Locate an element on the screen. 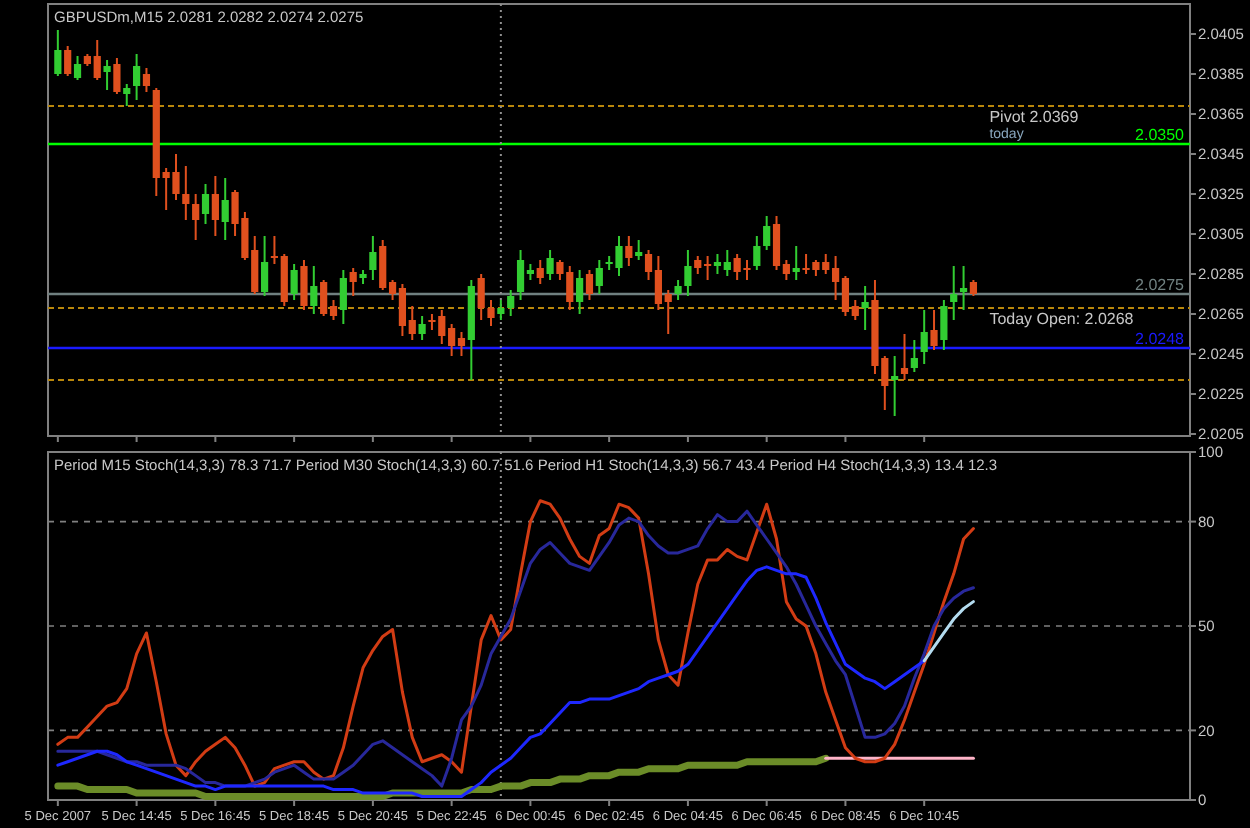  ref-line-label: 2.0275 is located at coordinates (1160, 285).